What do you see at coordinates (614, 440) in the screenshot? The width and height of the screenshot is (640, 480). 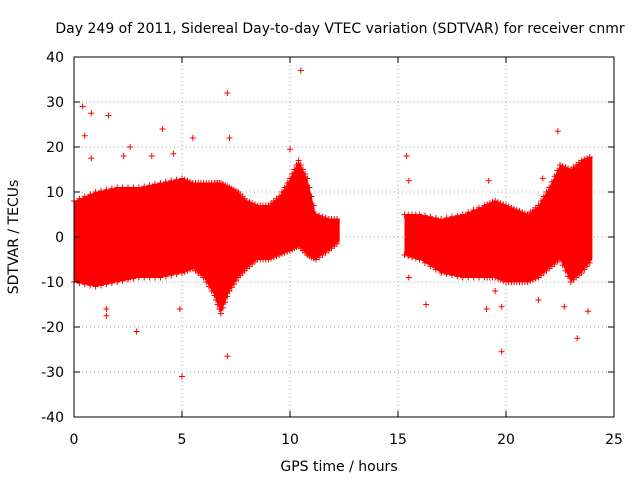 I see `x-tick-label: 25` at bounding box center [614, 440].